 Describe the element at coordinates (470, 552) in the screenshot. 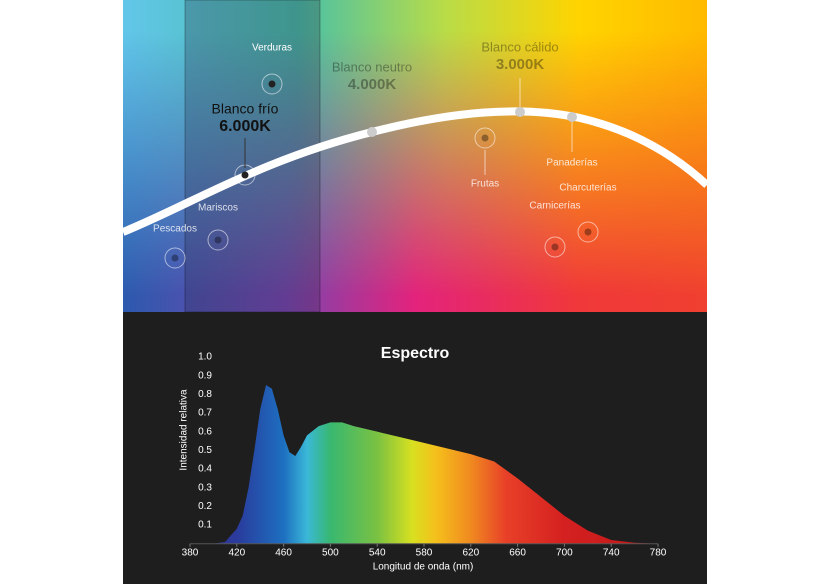

I see `x-tick-label: 620` at that location.